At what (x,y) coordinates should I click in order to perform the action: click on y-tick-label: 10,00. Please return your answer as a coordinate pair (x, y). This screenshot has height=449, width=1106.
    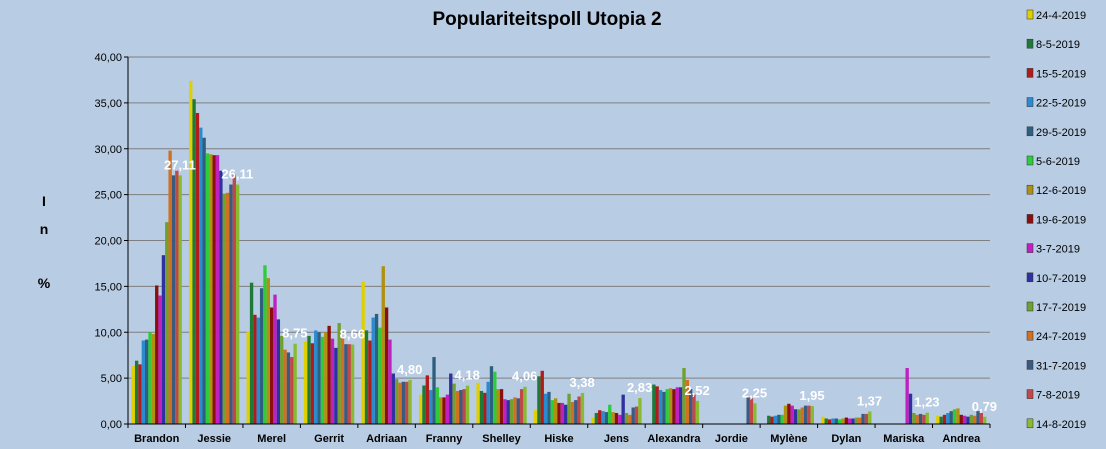
    Looking at the image, I should click on (108, 333).